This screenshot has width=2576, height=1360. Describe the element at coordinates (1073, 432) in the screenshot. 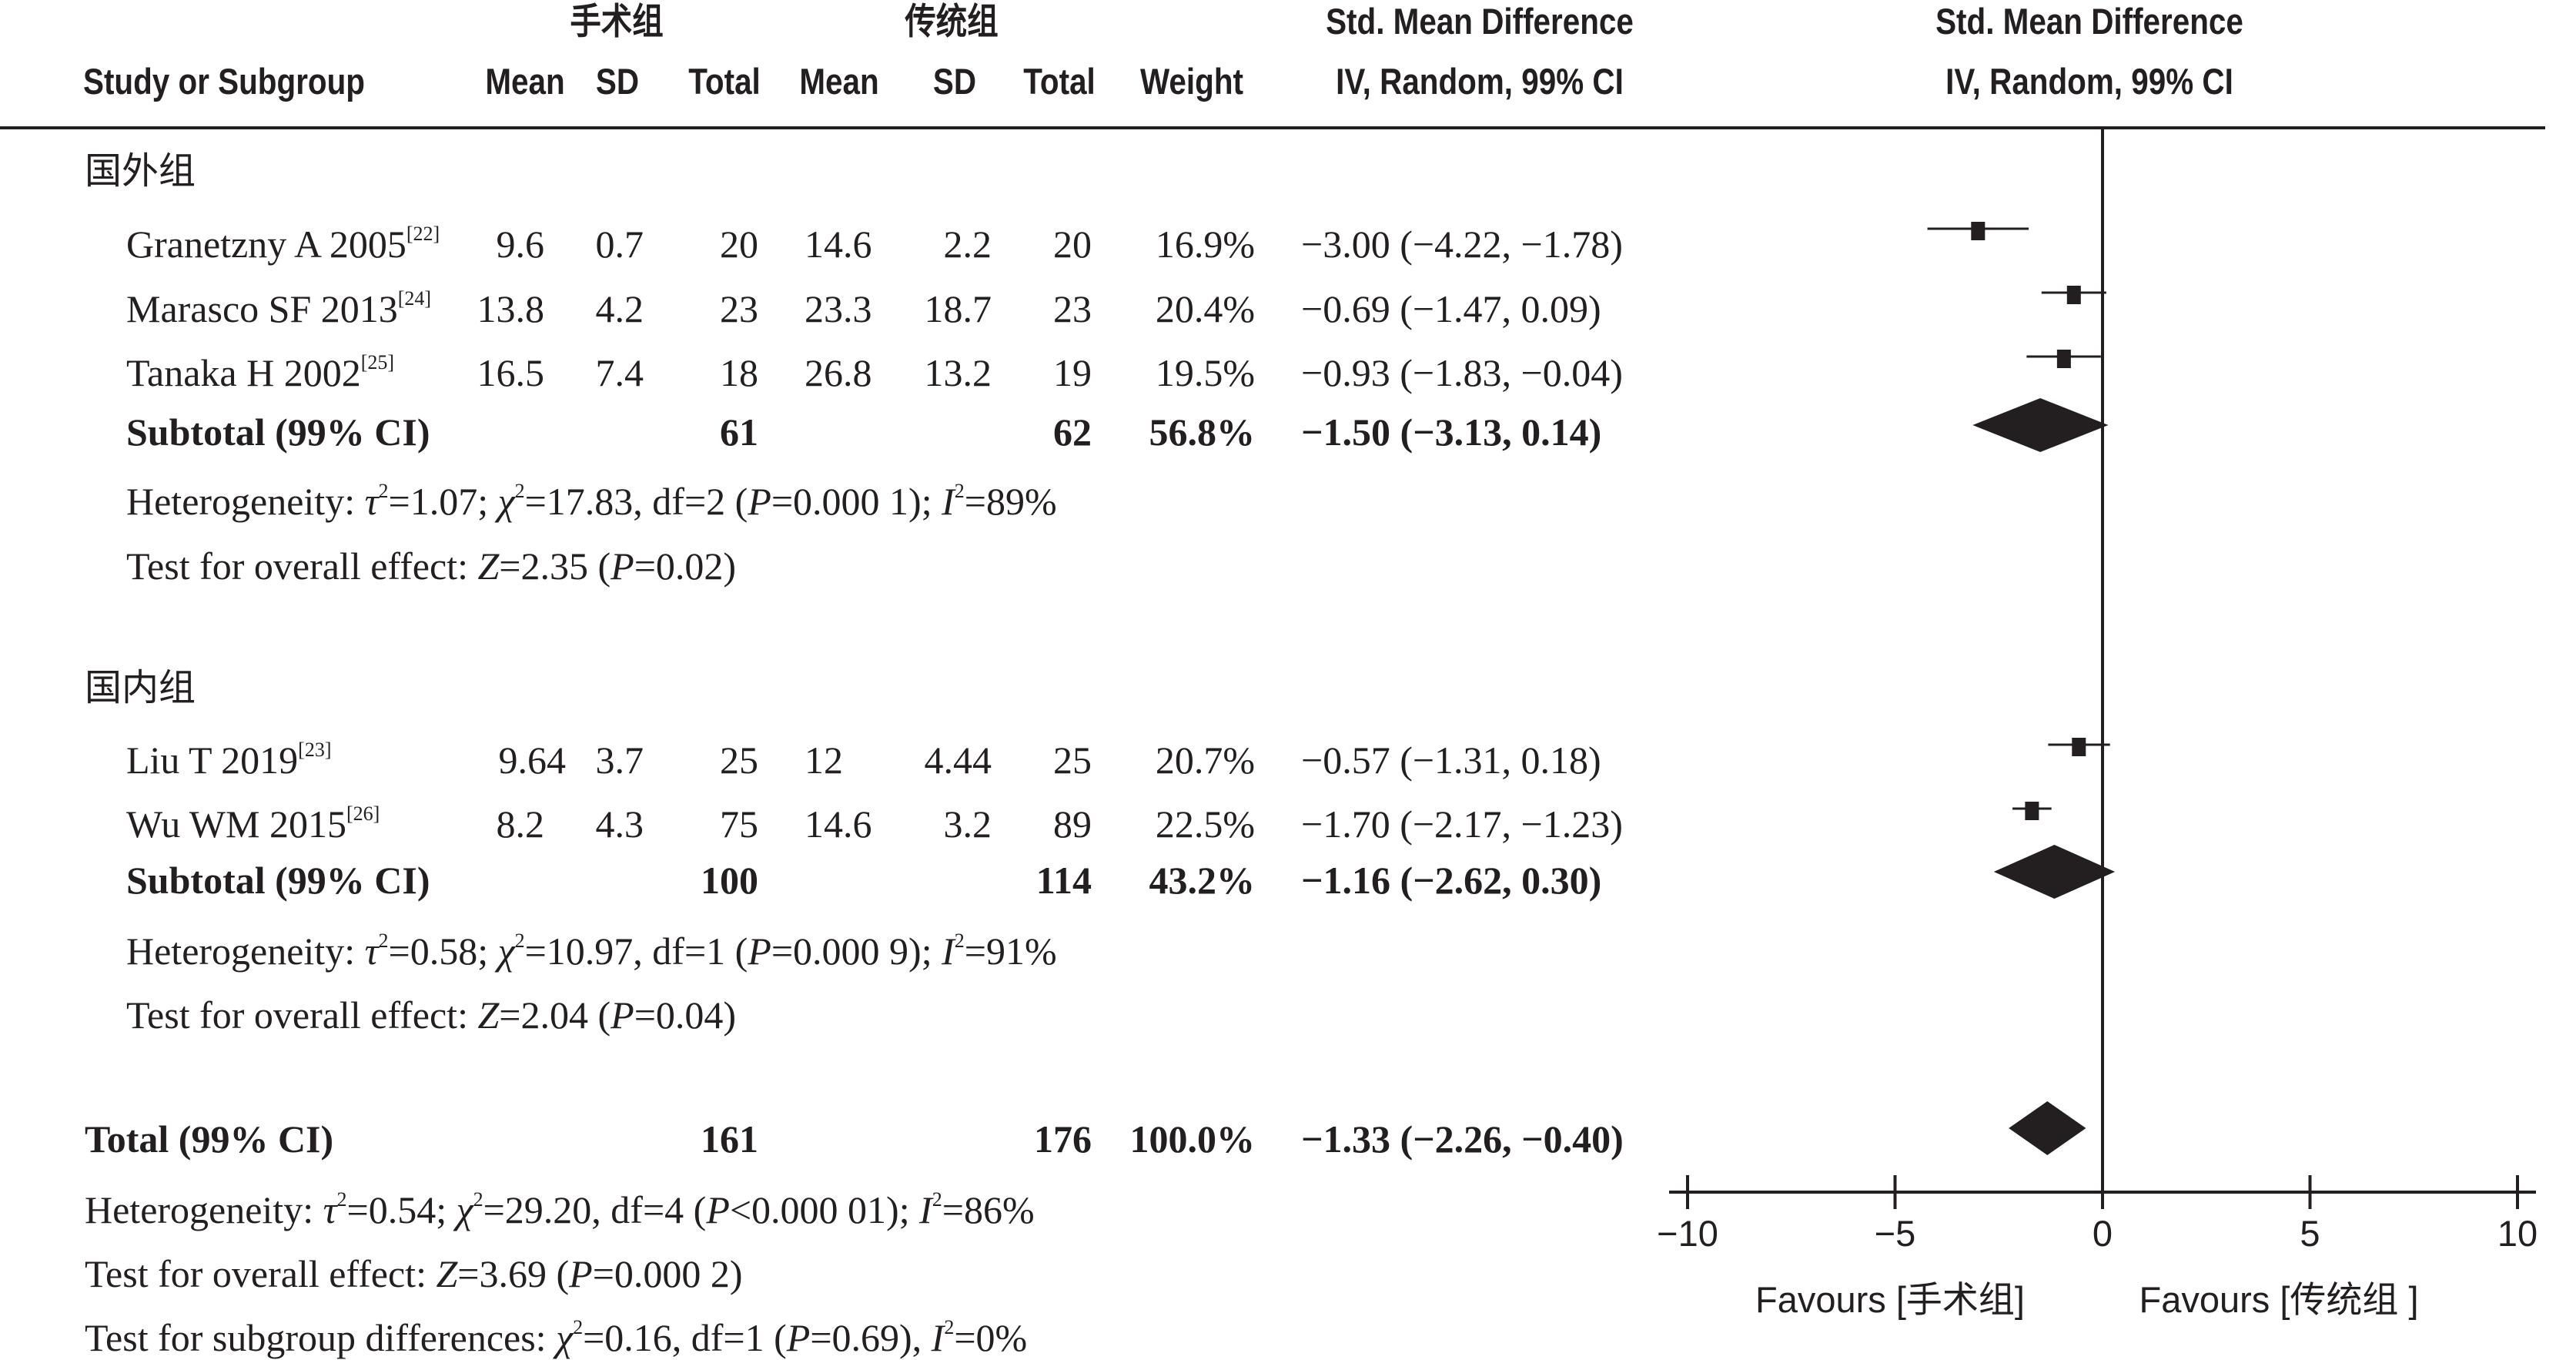

I see `subtotal-total2: 62` at that location.